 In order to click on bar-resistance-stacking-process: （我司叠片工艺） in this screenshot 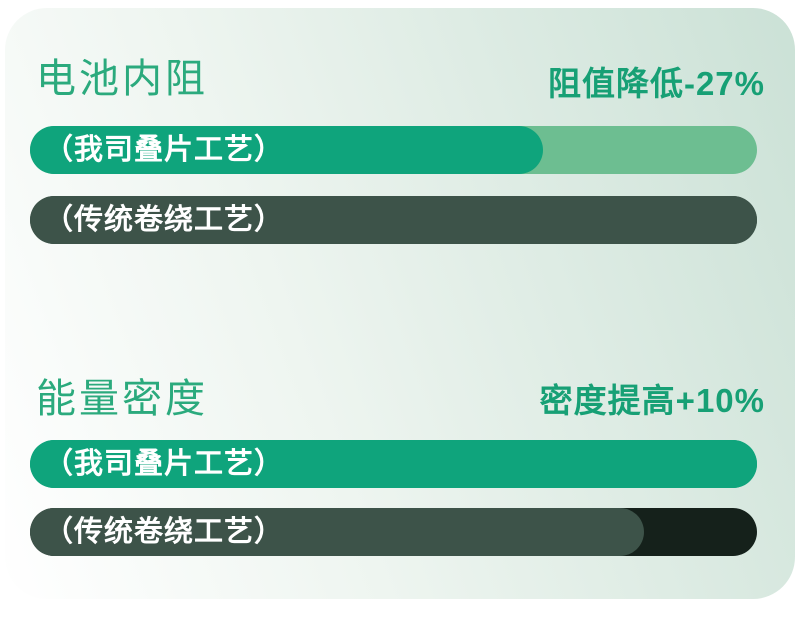, I will do `click(393, 150)`.